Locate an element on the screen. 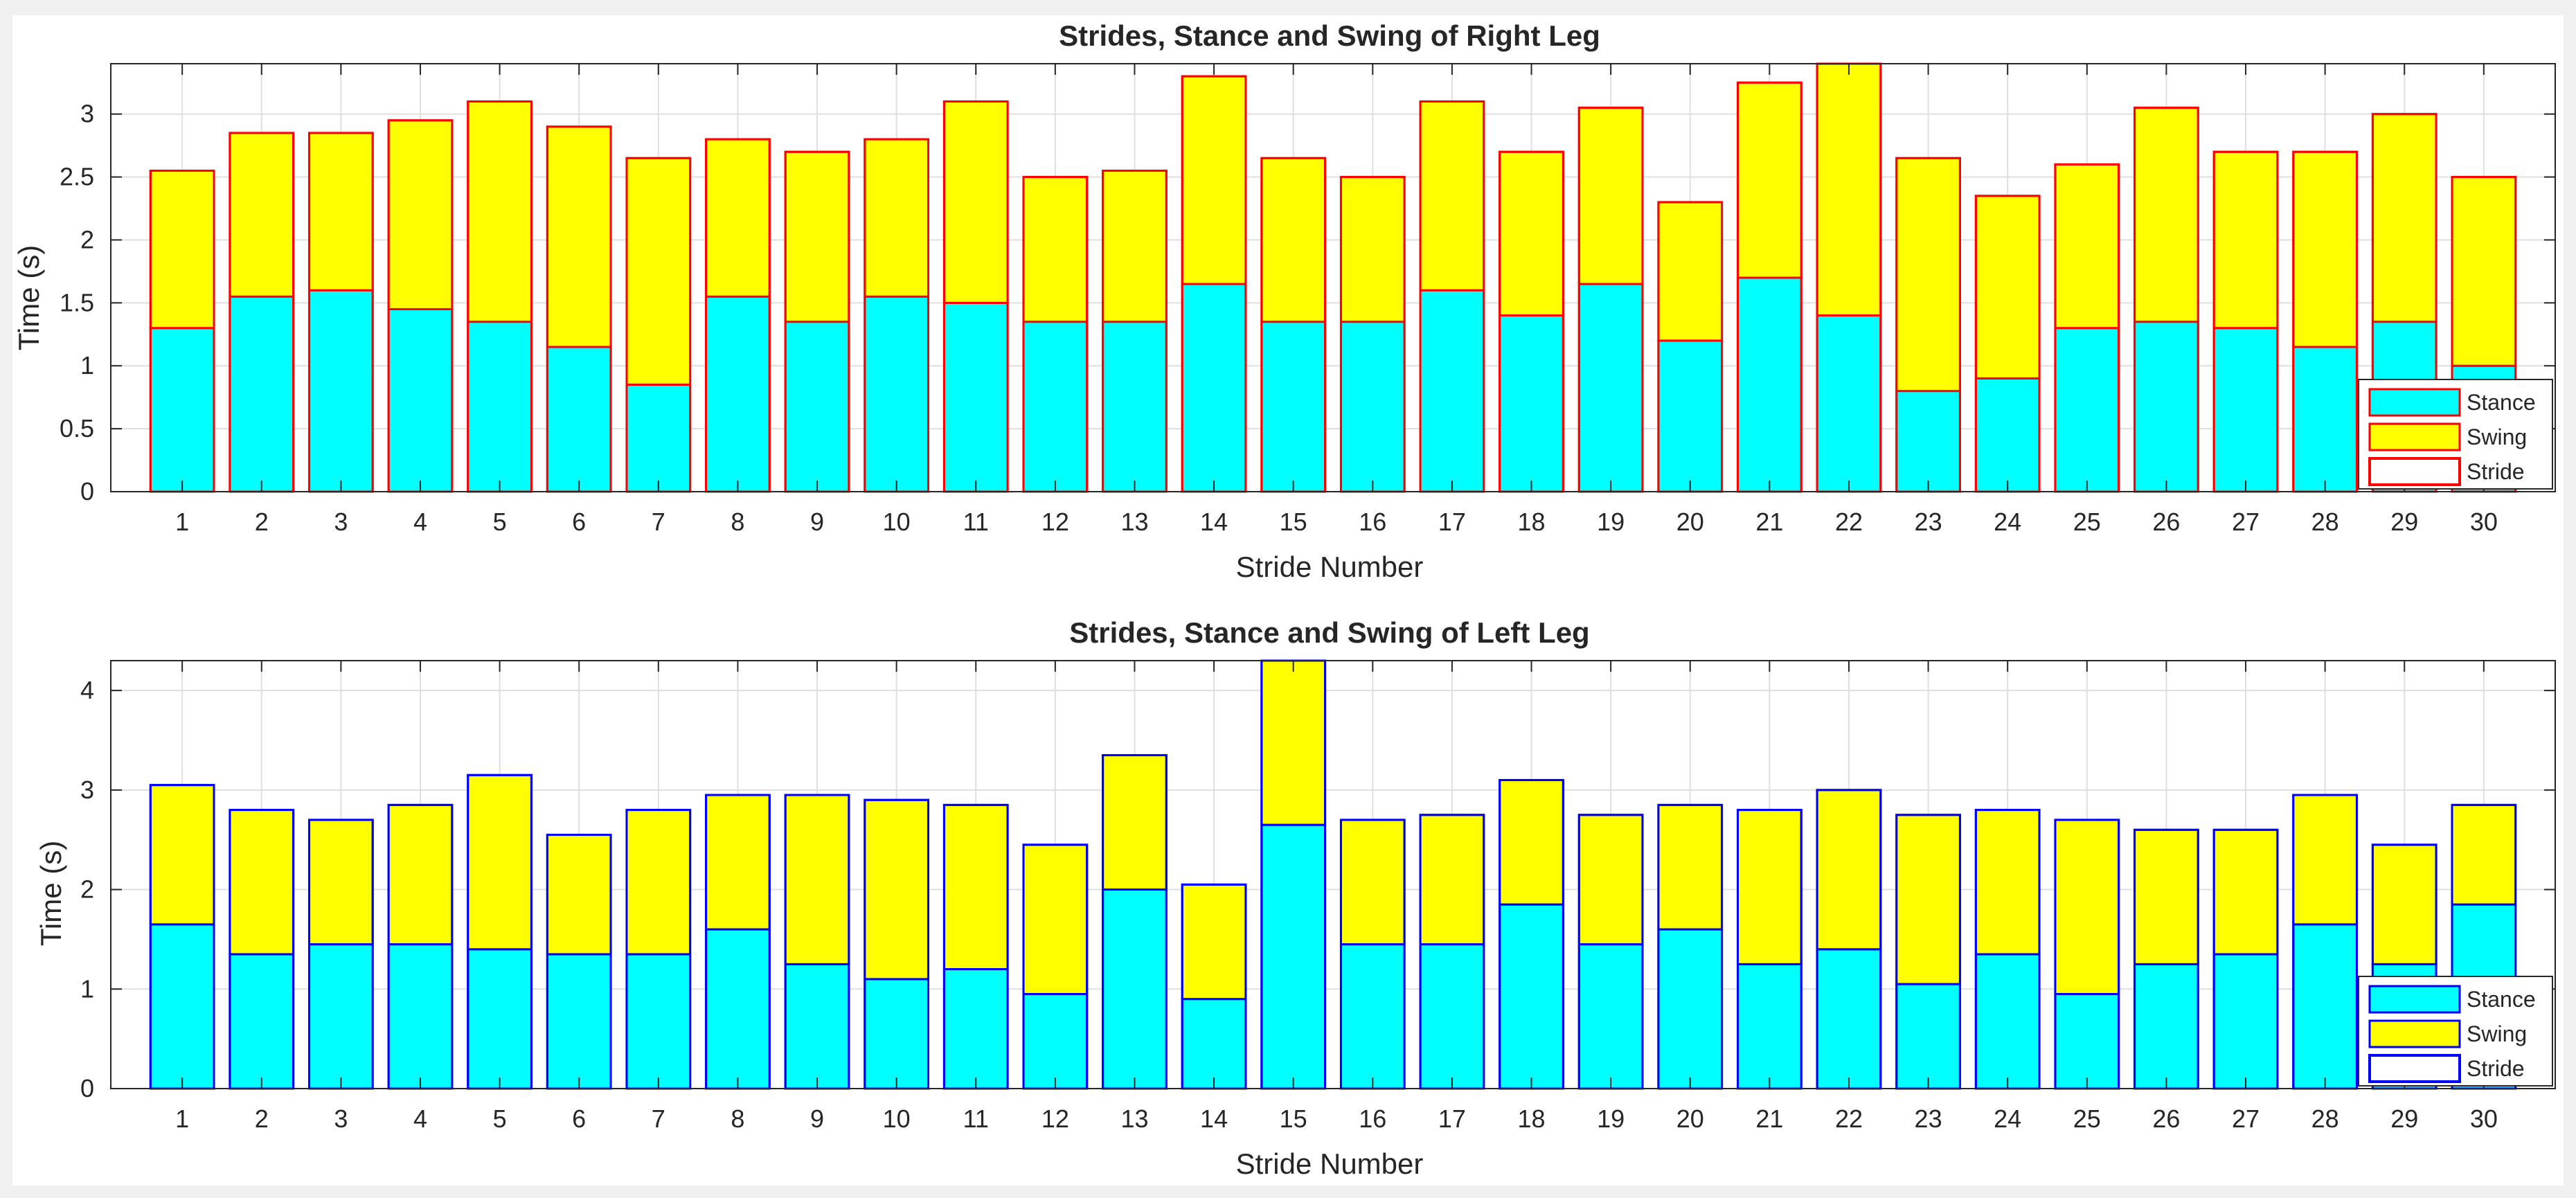 The height and width of the screenshot is (1198, 2576). x-tick-label: 17 is located at coordinates (1452, 522).